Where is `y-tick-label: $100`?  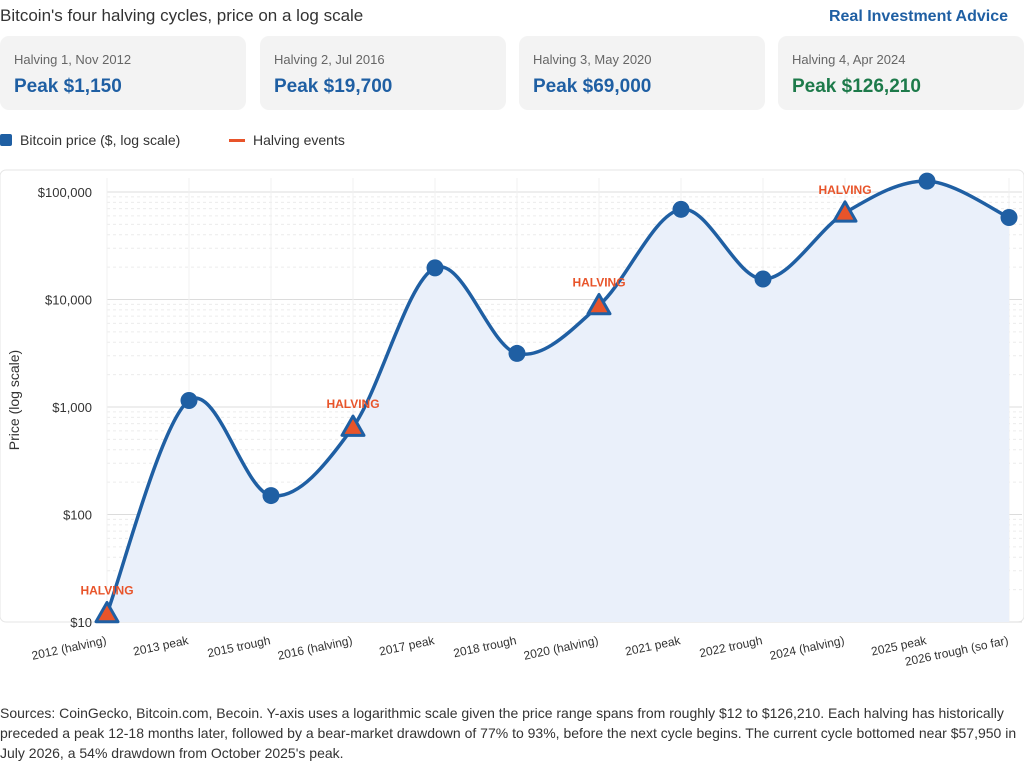
y-tick-label: $100 is located at coordinates (77, 515).